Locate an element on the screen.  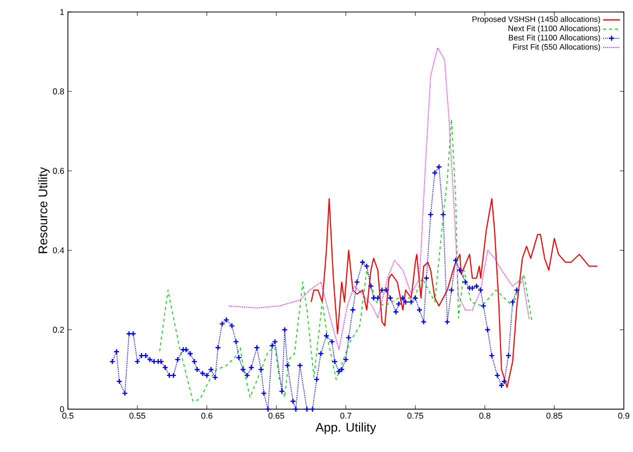
x-tick-label: 0.8 is located at coordinates (484, 415).